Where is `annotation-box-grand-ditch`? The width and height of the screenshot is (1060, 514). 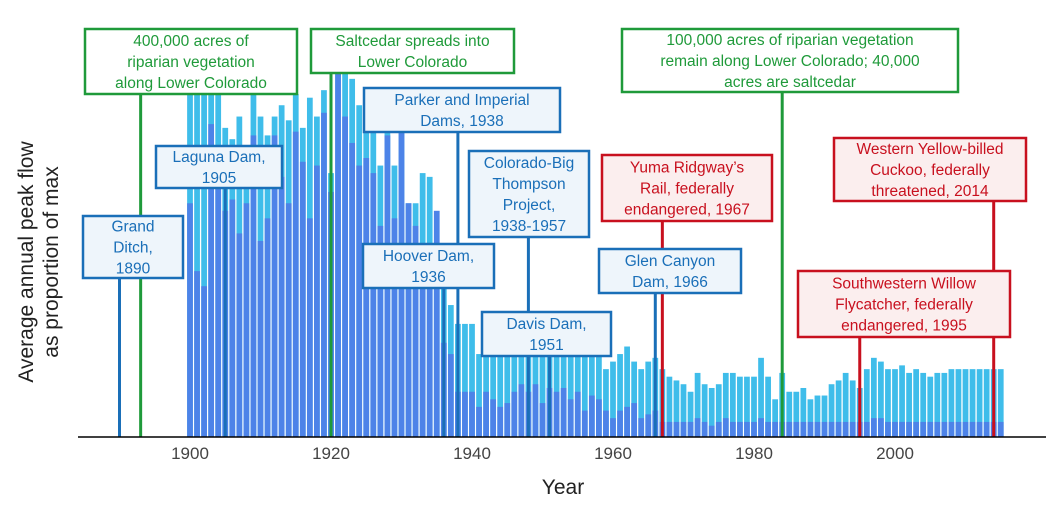 annotation-box-grand-ditch is located at coordinates (133, 247).